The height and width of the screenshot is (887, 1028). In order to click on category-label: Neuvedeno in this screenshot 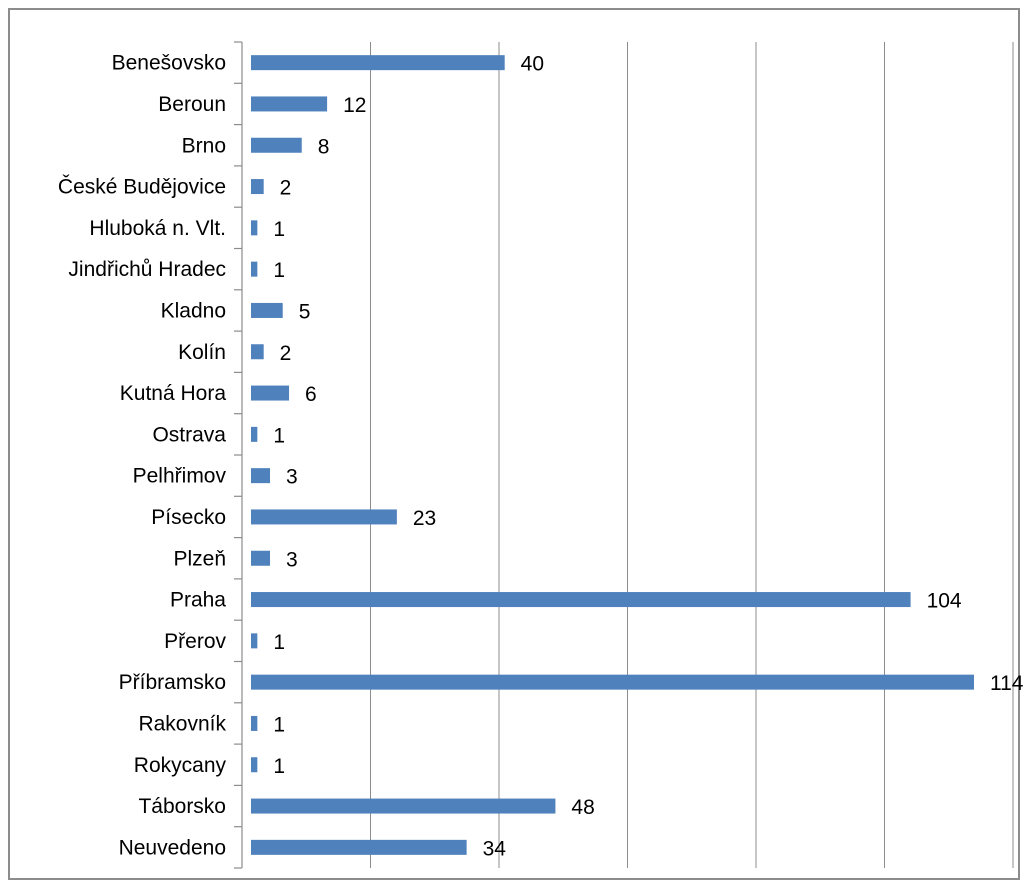, I will do `click(172, 847)`.